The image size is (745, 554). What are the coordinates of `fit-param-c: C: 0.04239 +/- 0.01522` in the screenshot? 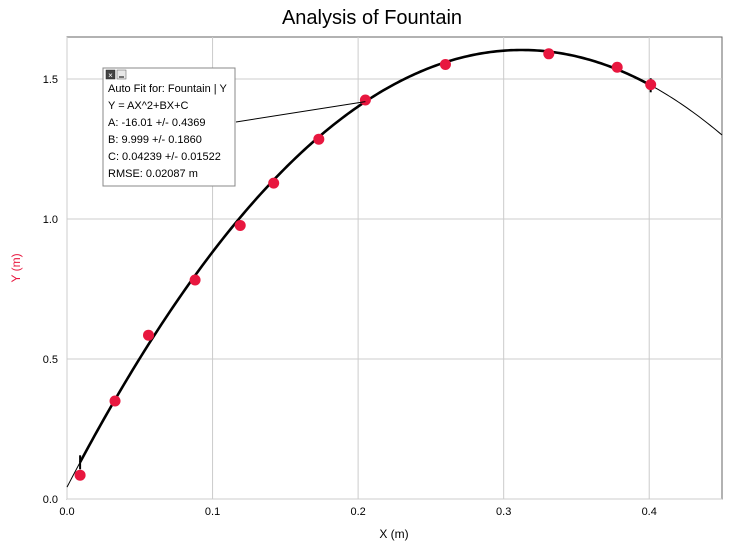 It's located at (164, 157).